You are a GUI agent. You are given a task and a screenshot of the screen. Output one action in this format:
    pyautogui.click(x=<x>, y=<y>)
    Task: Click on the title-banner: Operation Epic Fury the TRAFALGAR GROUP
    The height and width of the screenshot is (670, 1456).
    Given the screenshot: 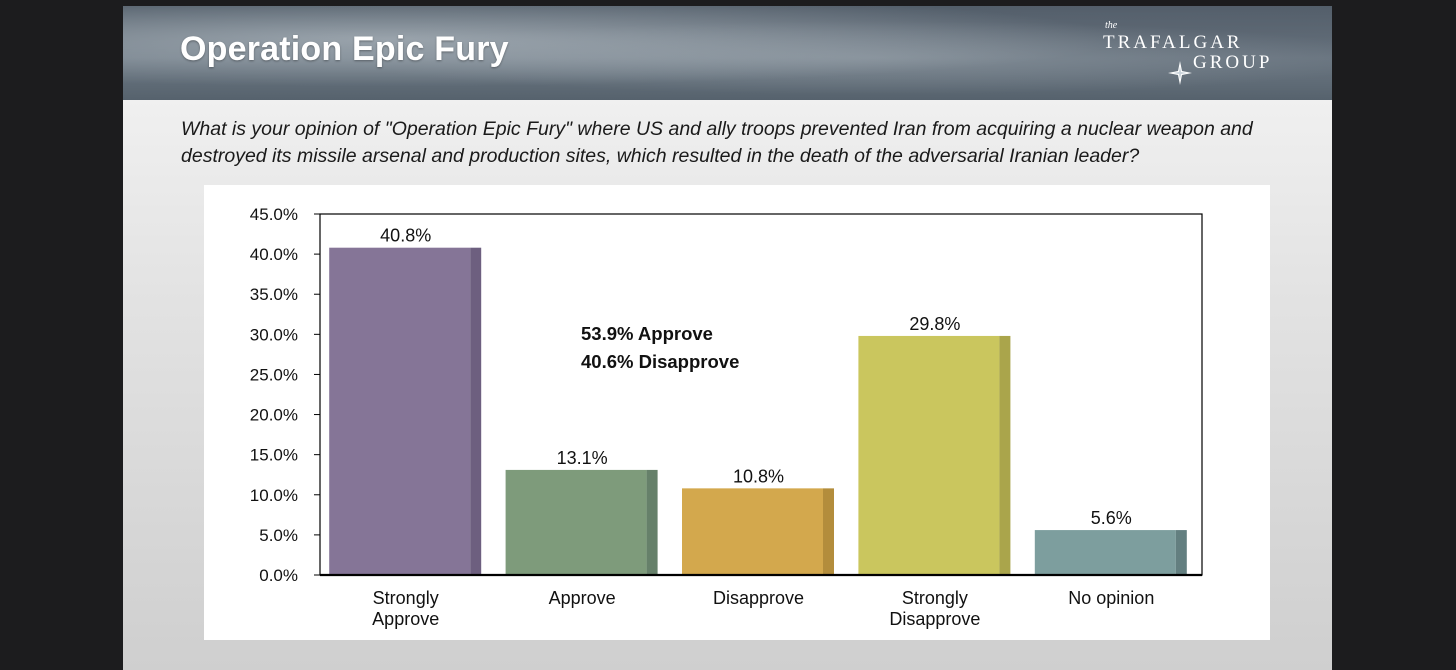 What is the action you would take?
    pyautogui.click(x=727, y=53)
    